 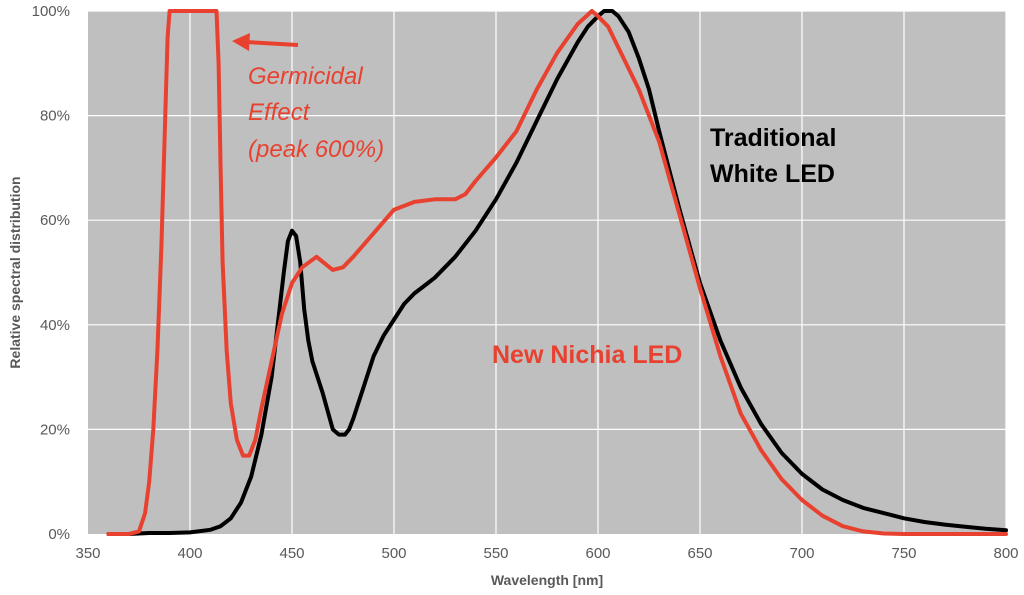 I want to click on x-tick-label: 600, so click(x=597, y=553).